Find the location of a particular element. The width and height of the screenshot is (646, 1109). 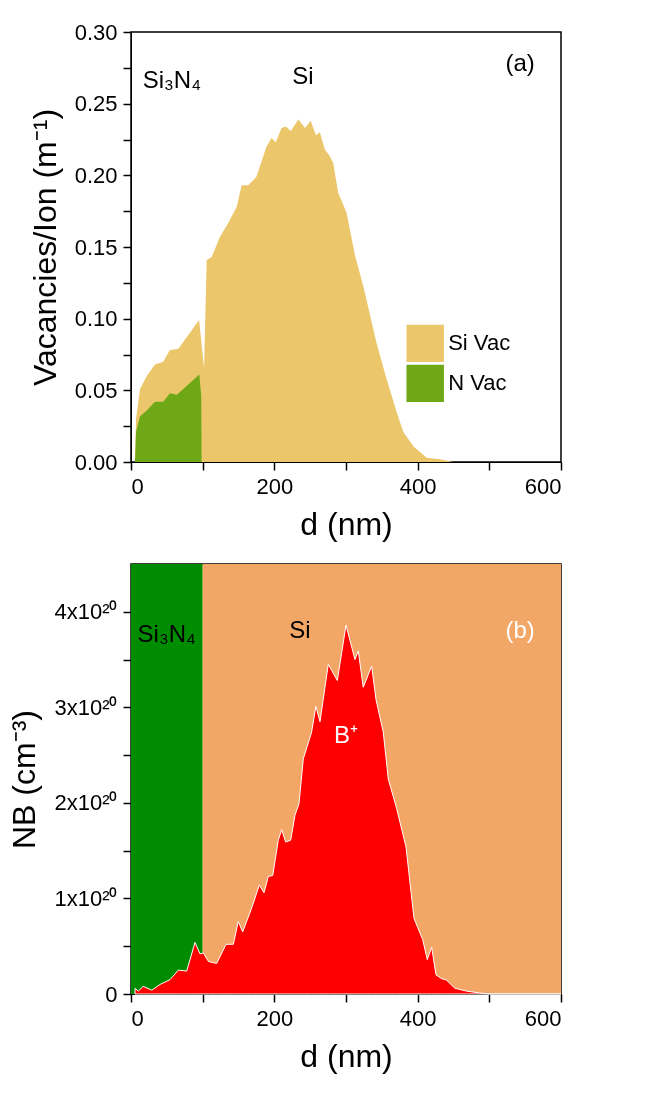

y-tick-label: 0 is located at coordinates (111, 994).